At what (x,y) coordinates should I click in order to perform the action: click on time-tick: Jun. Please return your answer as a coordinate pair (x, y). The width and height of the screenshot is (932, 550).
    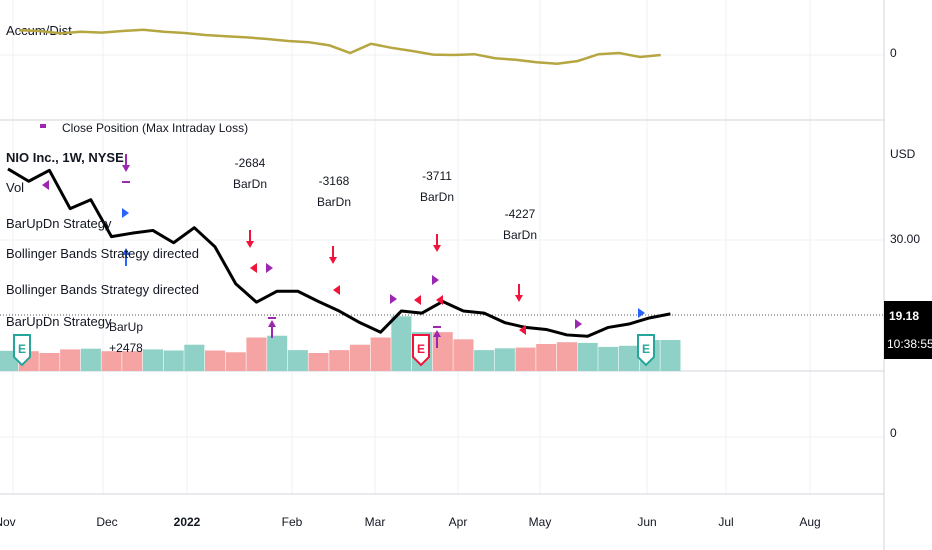
    Looking at the image, I should click on (646, 522).